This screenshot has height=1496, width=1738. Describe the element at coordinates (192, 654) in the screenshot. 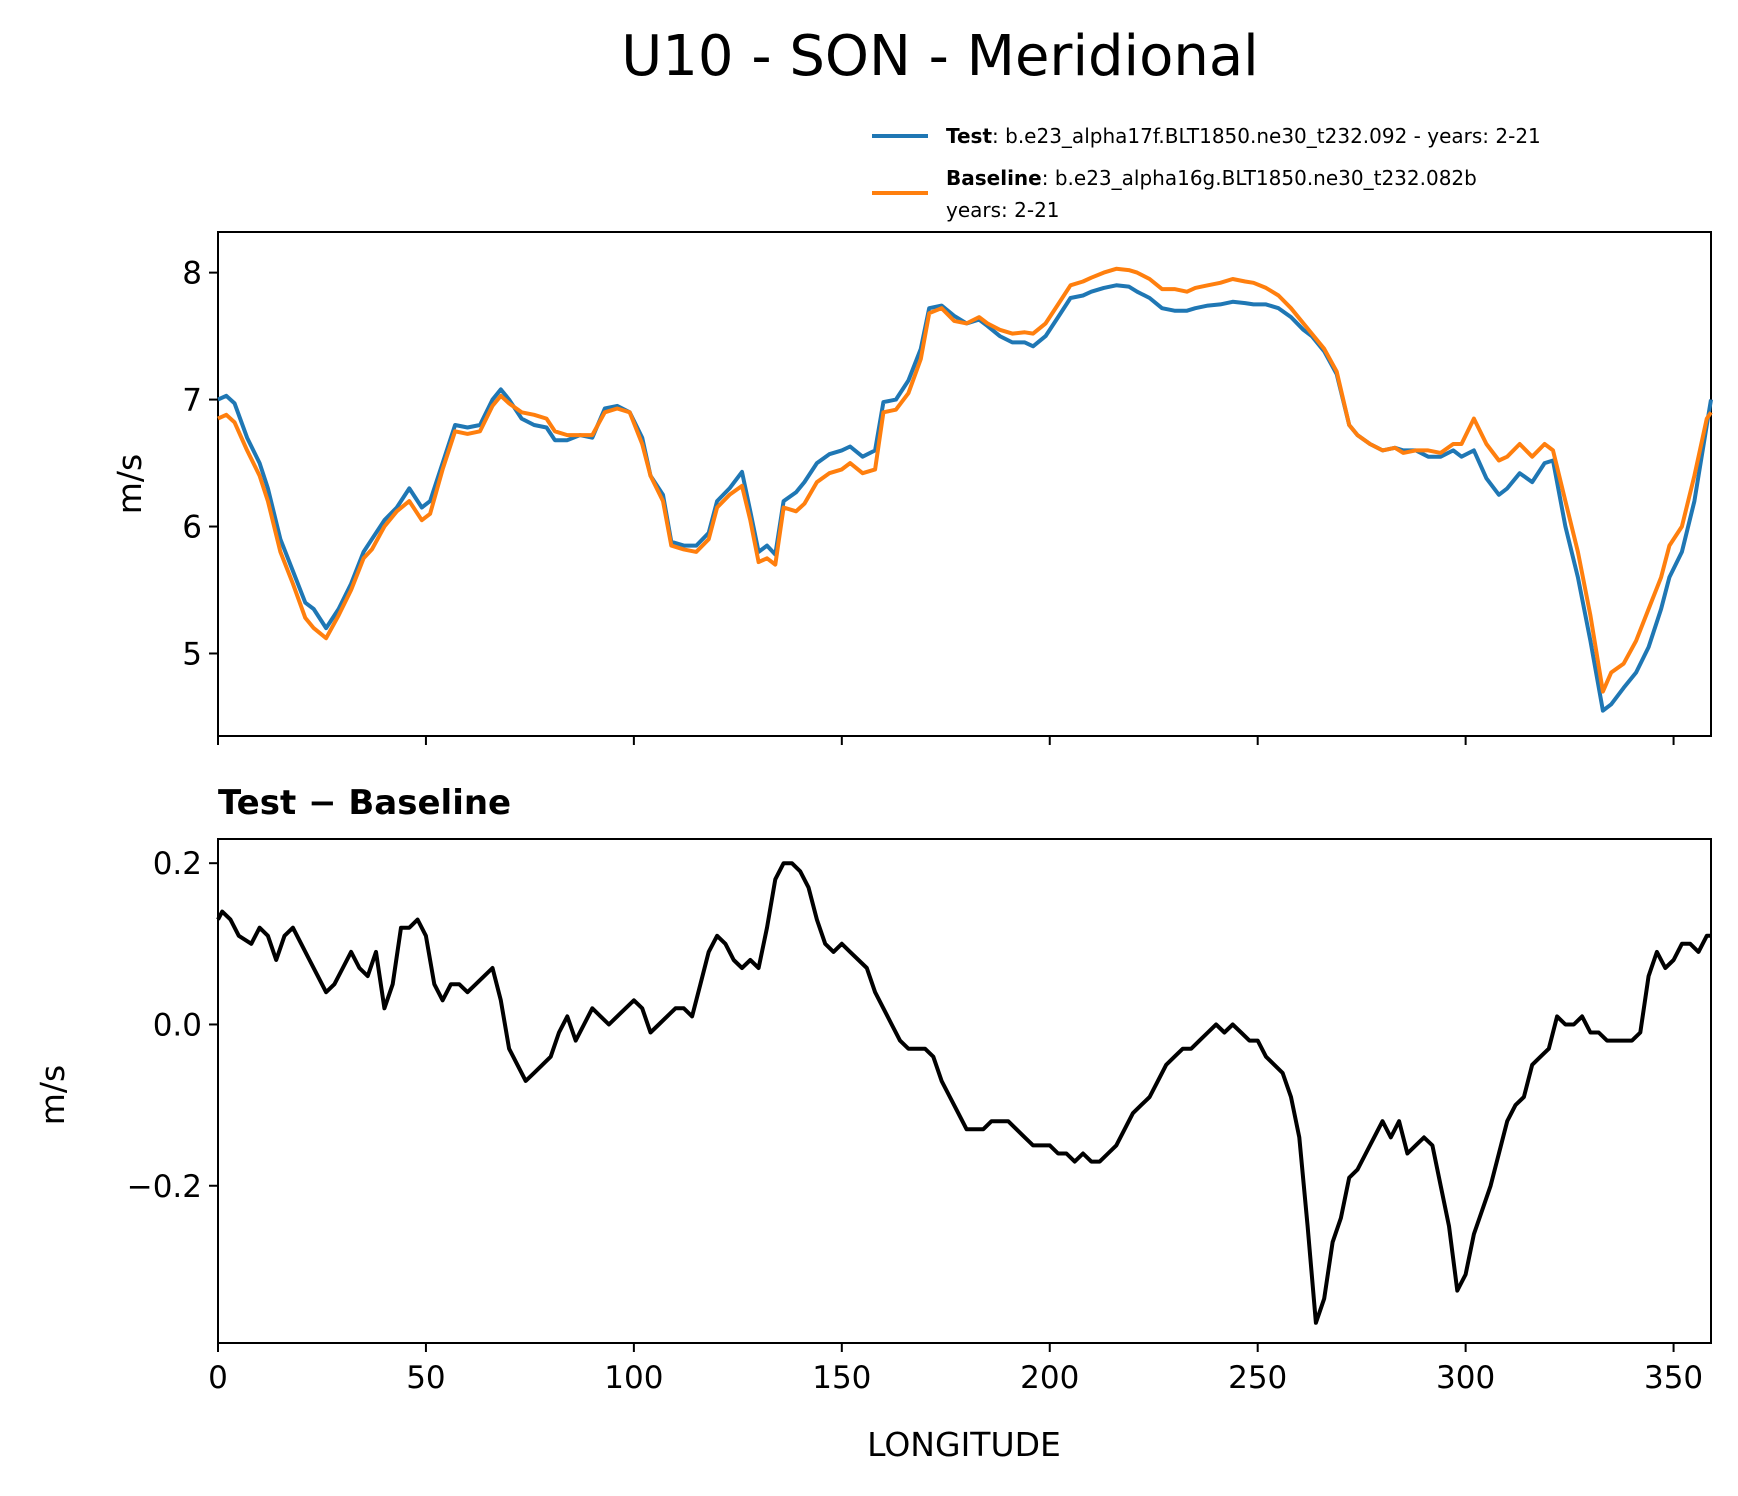

I see `y-tick-label: 5` at that location.